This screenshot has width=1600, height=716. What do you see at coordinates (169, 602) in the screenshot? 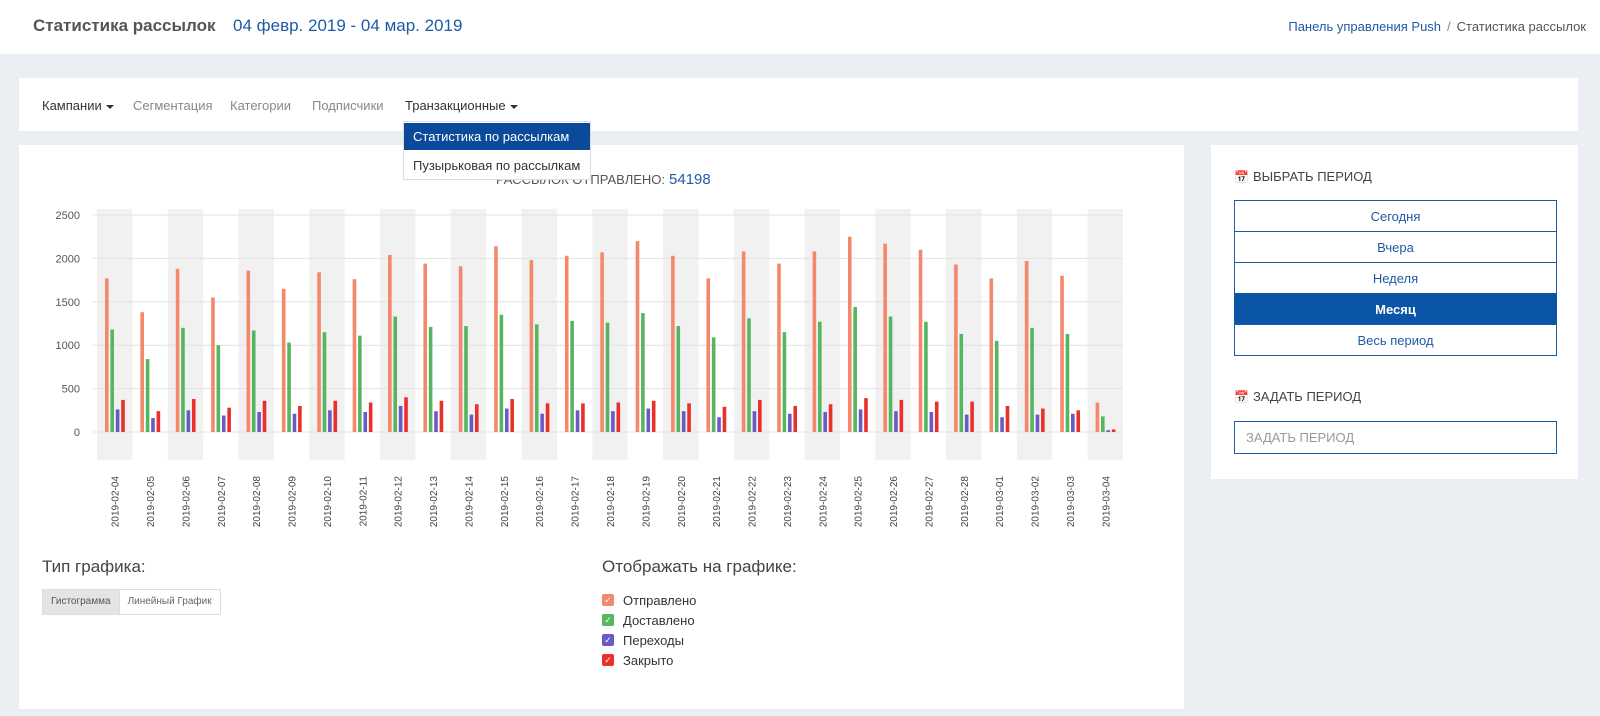
I see `line-chart-button: Линейный График` at bounding box center [169, 602].